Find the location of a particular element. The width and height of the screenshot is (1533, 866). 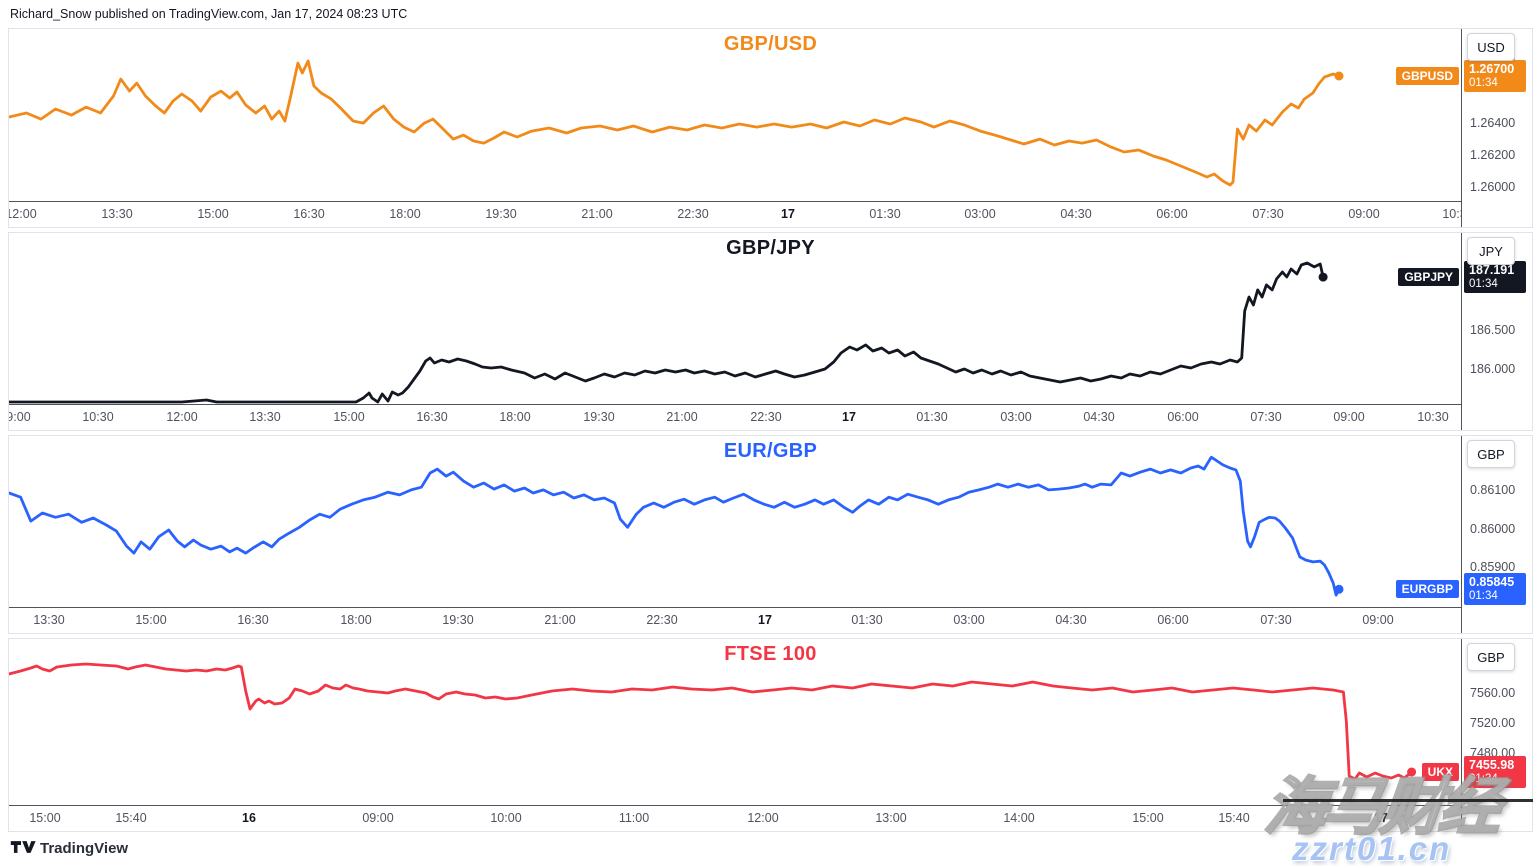

tradingview-brand: TradingView is located at coordinates (84, 848).